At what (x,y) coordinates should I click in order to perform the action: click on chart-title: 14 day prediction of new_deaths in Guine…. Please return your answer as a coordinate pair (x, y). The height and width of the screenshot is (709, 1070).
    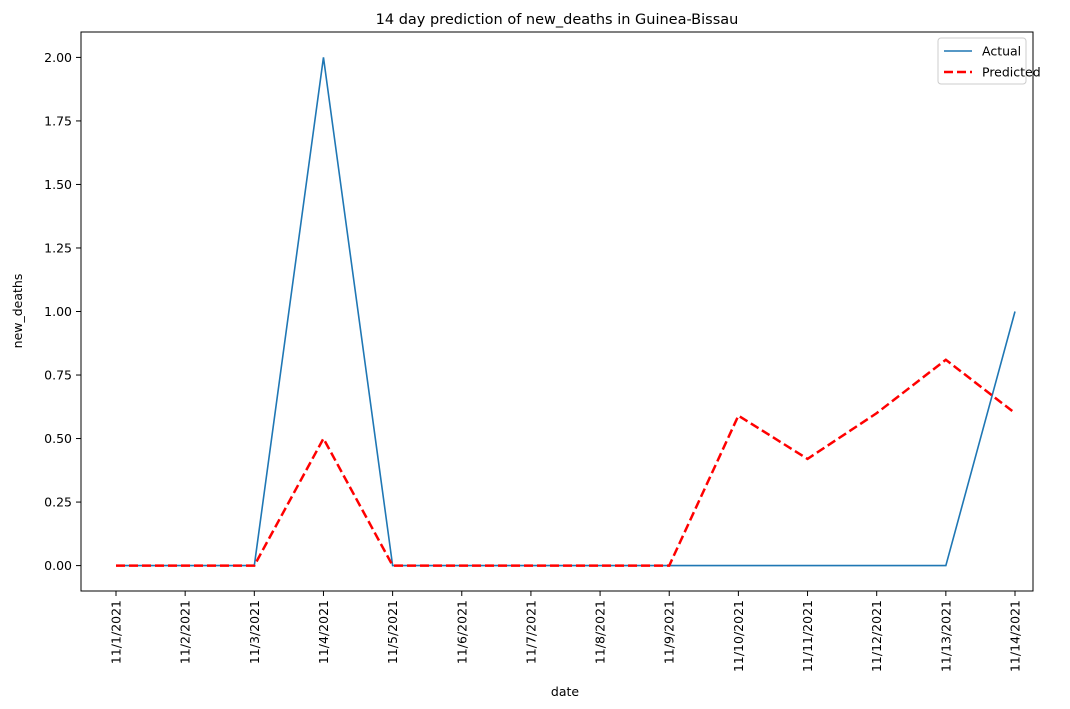
    Looking at the image, I should click on (557, 20).